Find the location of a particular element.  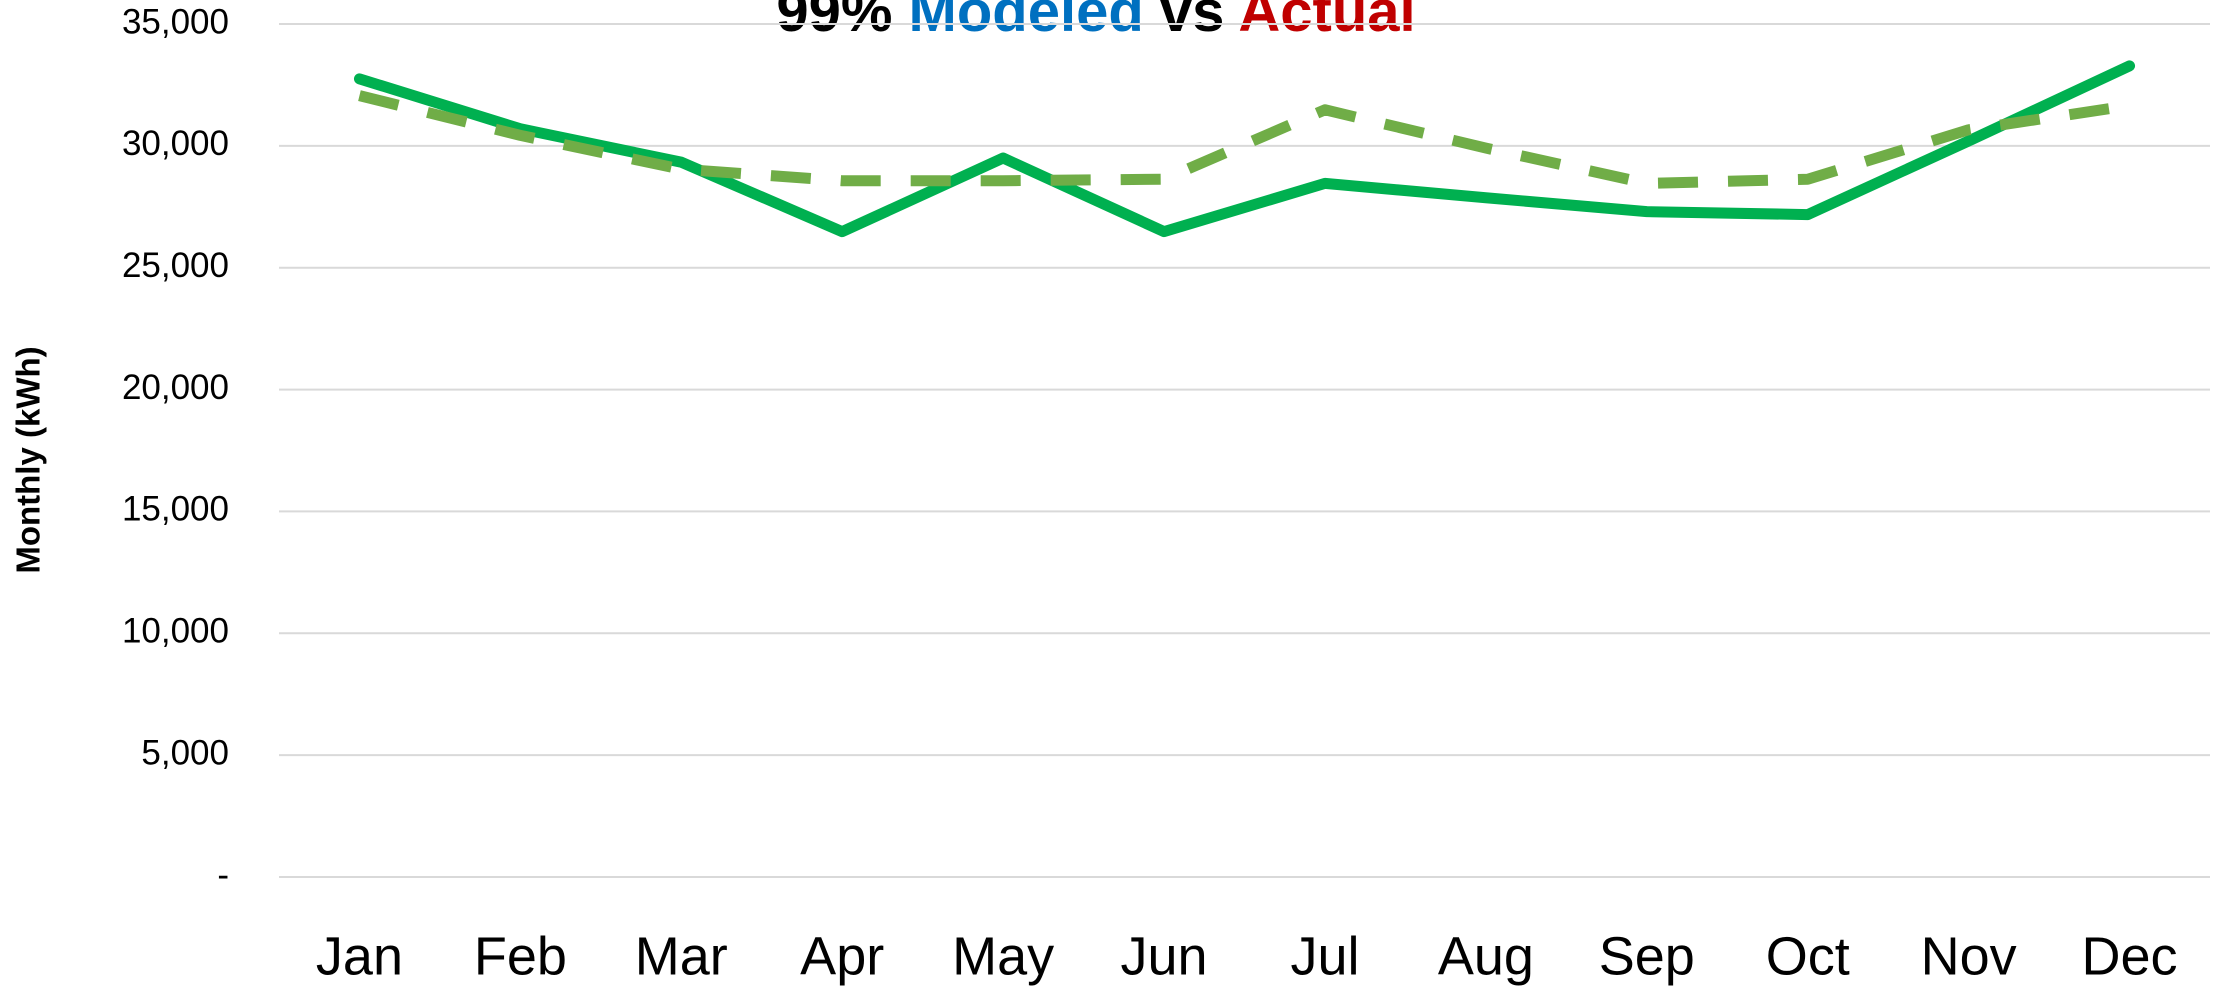

title-part: 99% is located at coordinates (834, 22).